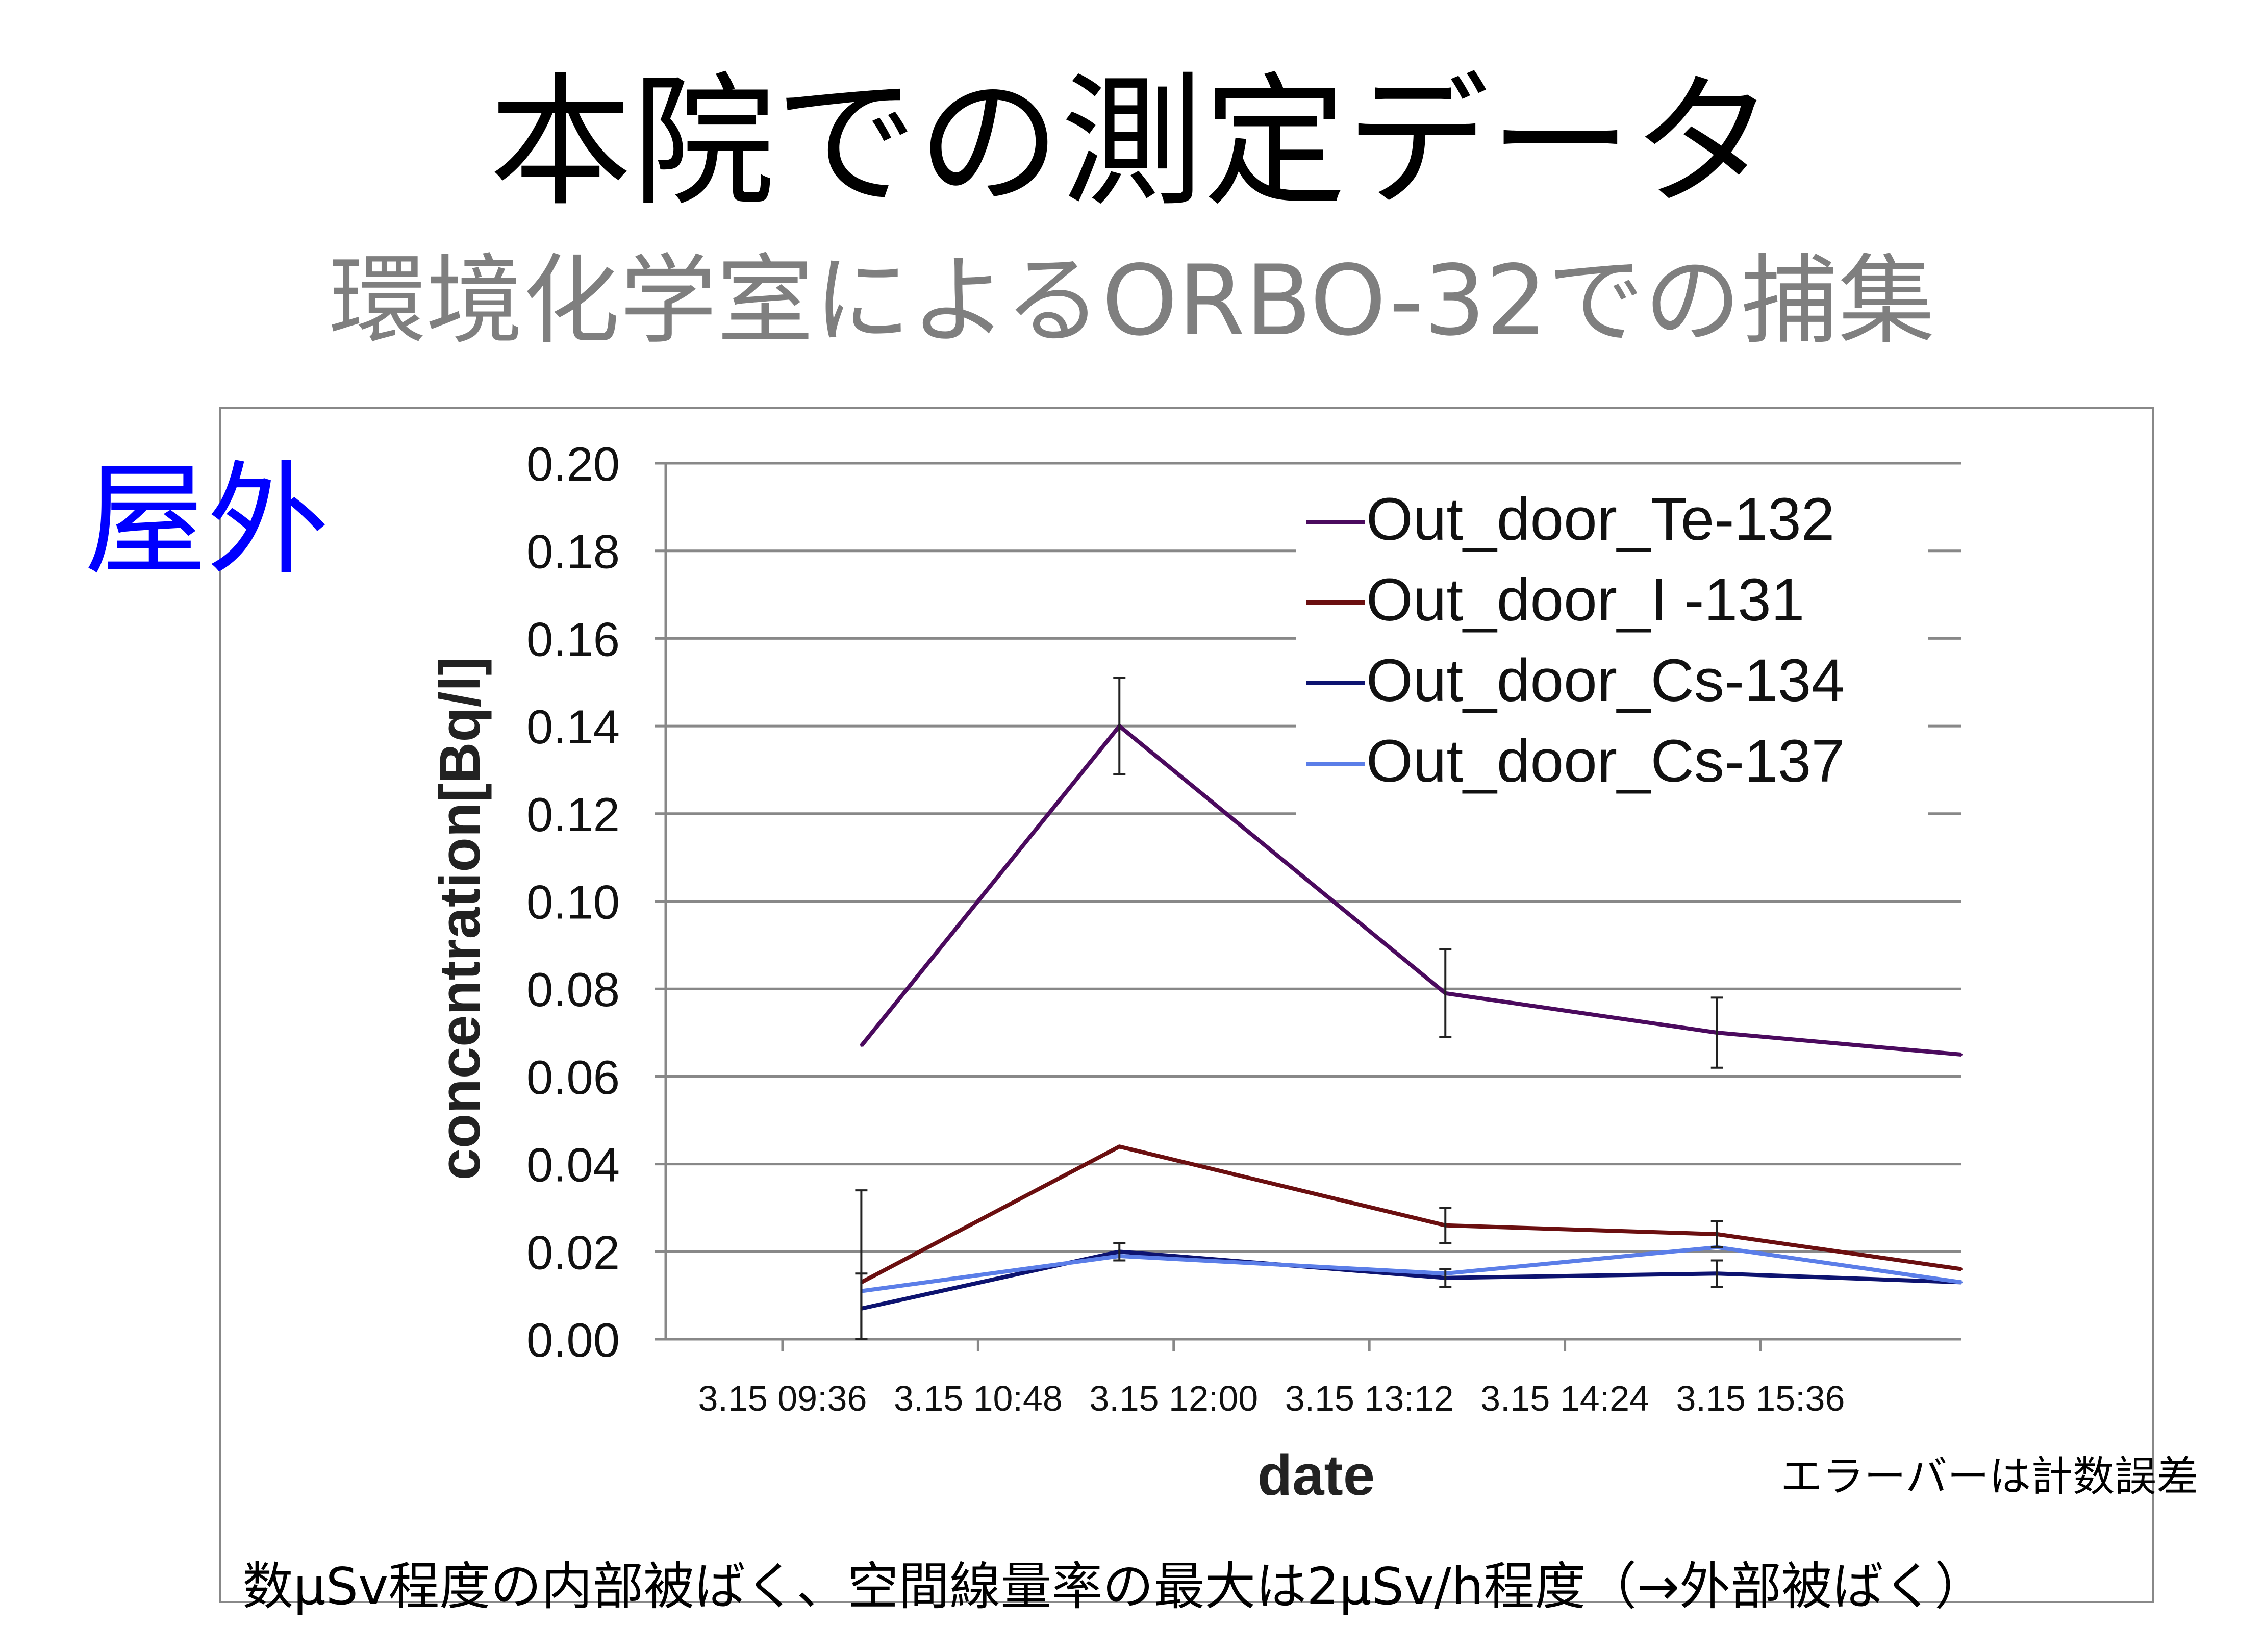 The image size is (2264, 1652). Describe the element at coordinates (573, 1252) in the screenshot. I see `y-tick-label: 0.02` at that location.